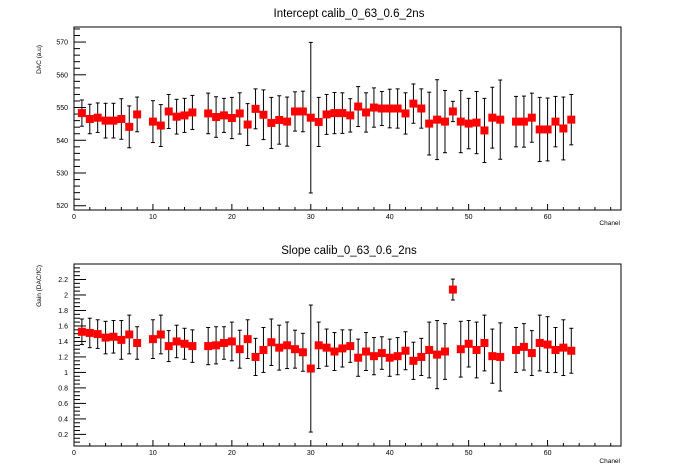  Describe the element at coordinates (232, 453) in the screenshot. I see `x-tick-label: 20` at that location.